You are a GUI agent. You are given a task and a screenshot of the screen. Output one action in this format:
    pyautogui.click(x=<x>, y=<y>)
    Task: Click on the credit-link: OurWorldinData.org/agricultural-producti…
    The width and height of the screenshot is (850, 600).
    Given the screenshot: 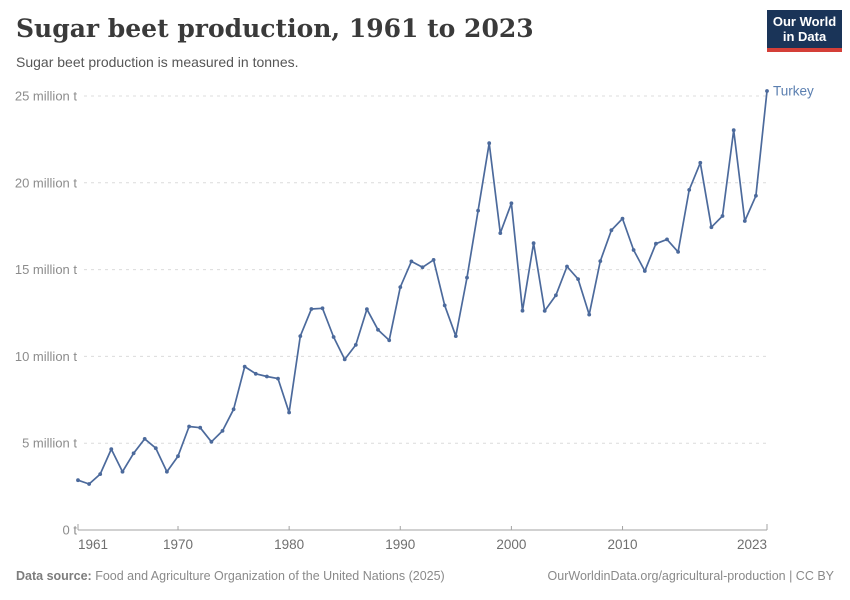 What is the action you would take?
    pyautogui.click(x=690, y=576)
    